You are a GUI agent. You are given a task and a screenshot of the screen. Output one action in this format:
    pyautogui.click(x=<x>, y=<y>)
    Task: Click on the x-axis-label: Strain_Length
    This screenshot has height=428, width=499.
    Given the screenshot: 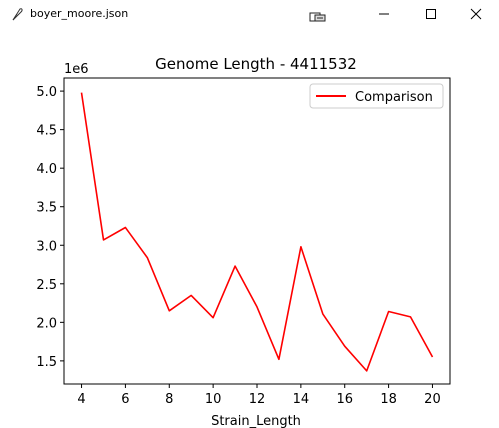 What is the action you would take?
    pyautogui.click(x=256, y=421)
    